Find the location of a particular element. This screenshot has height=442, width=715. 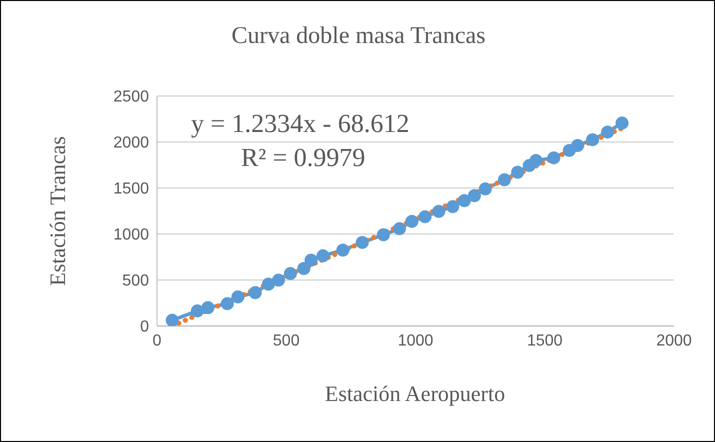

y-tick-label: 2000 is located at coordinates (131, 143).